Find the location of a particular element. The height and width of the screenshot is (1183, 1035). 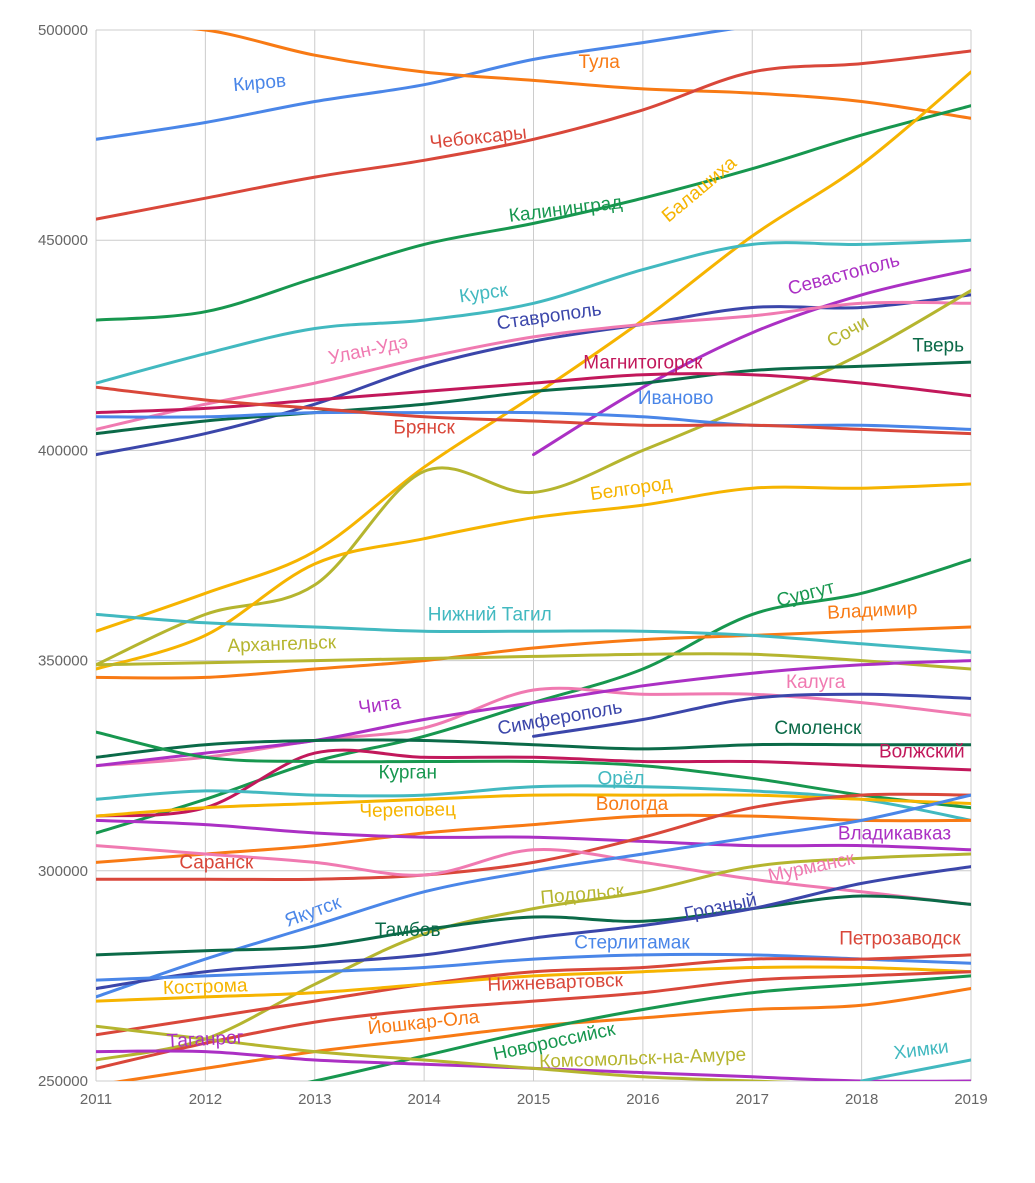

series-label: Чита is located at coordinates (379, 705).